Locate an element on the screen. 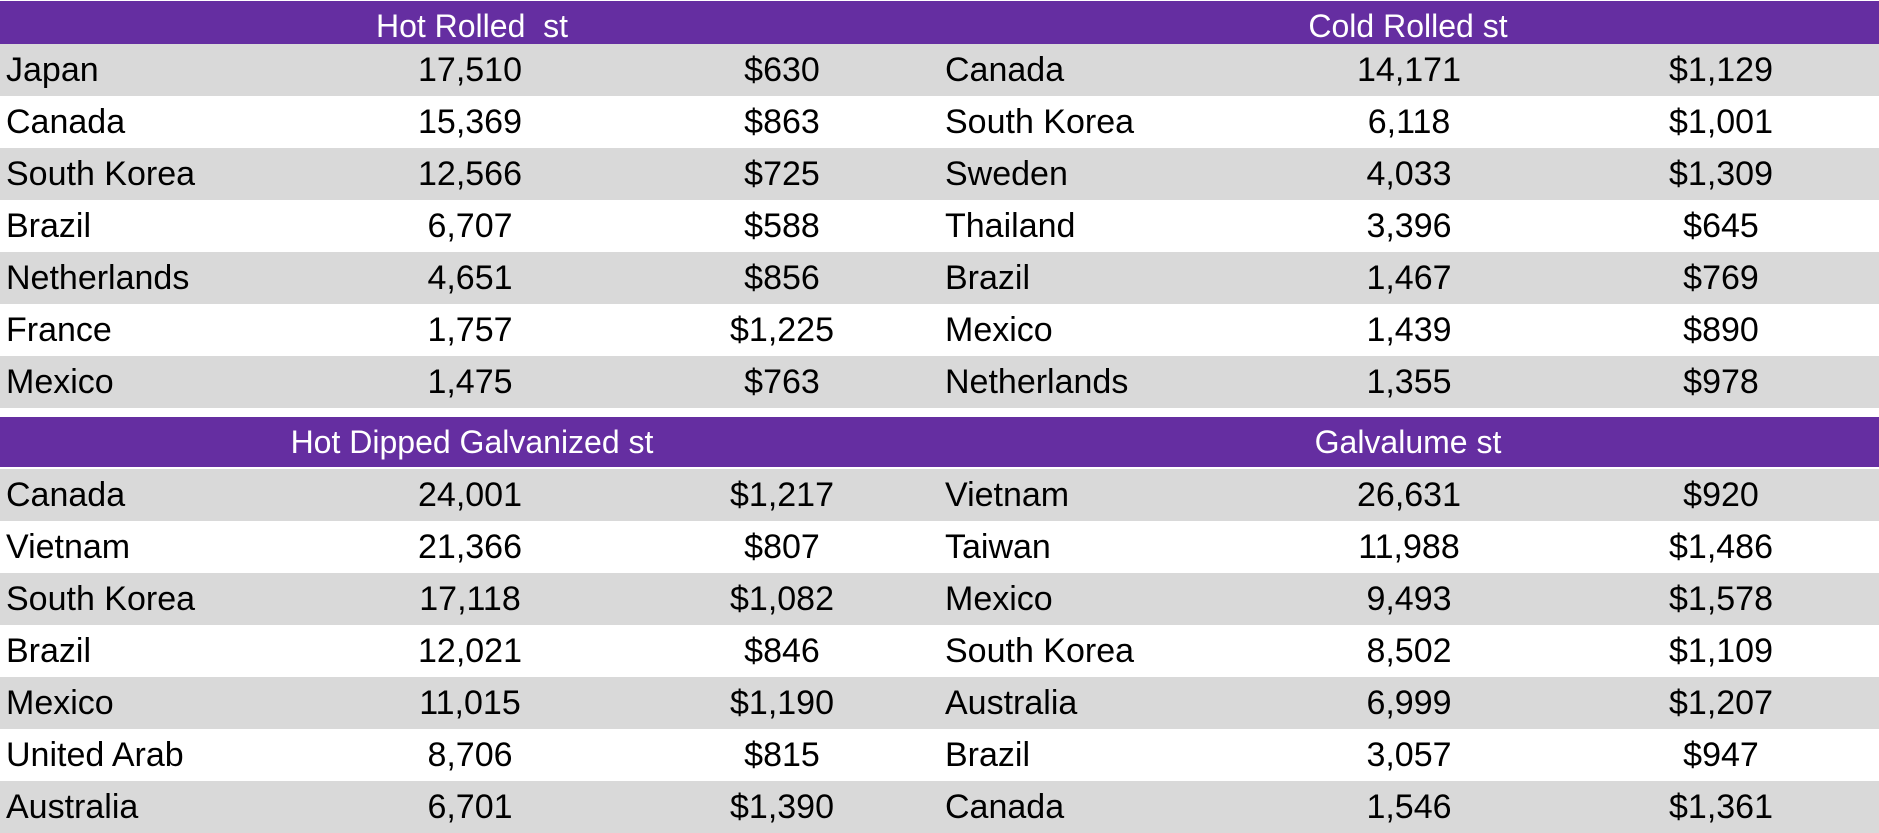 The height and width of the screenshot is (833, 1879). galvalume-tons: 26,631 is located at coordinates (1409, 495).